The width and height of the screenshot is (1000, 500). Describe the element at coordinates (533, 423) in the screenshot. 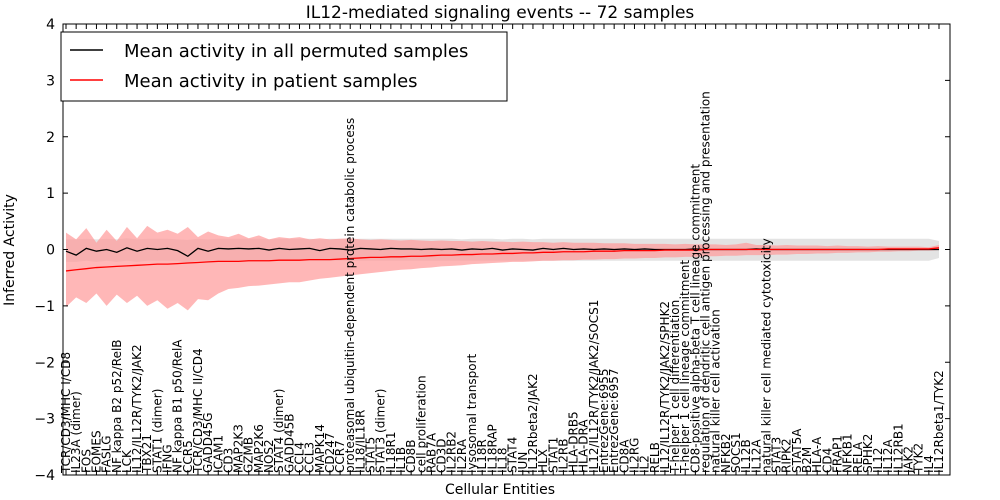

I see `x-category-label: IL12Rbeta2/JAK2` at that location.